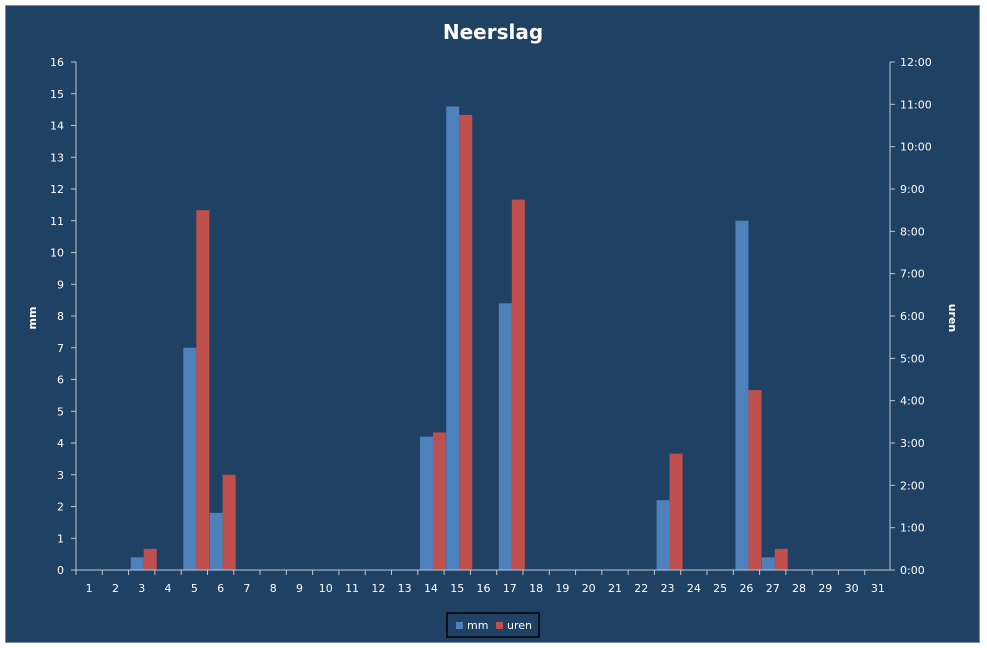 The width and height of the screenshot is (987, 648). Describe the element at coordinates (60, 538) in the screenshot. I see `y-left-tick-label: 1` at that location.